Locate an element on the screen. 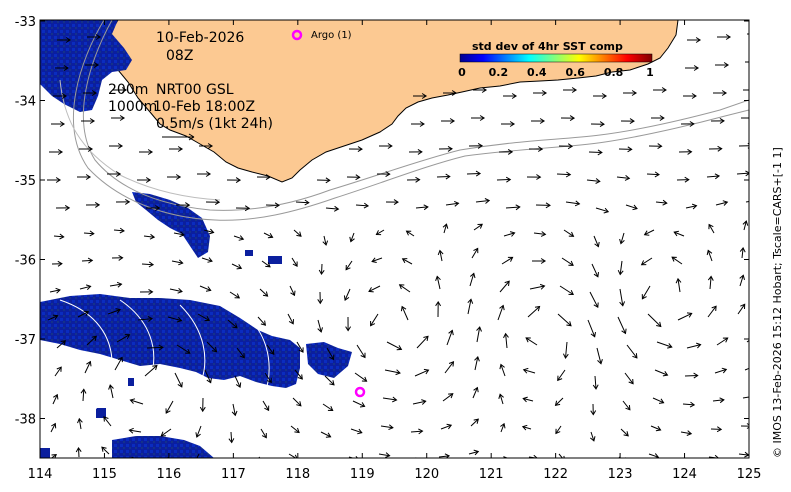 This screenshot has width=791, height=492. colorbar-tick-label: 0 is located at coordinates (462, 72).